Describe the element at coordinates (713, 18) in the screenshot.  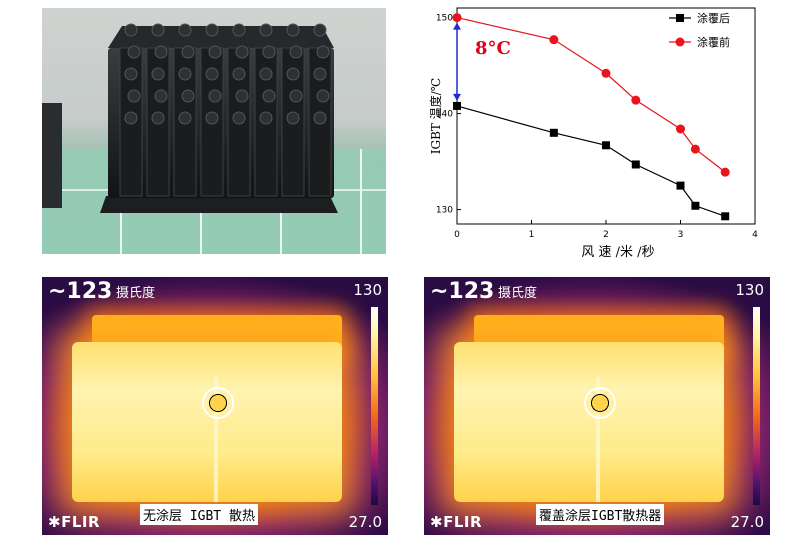
I see `legend-label: 涂覆后` at that location.